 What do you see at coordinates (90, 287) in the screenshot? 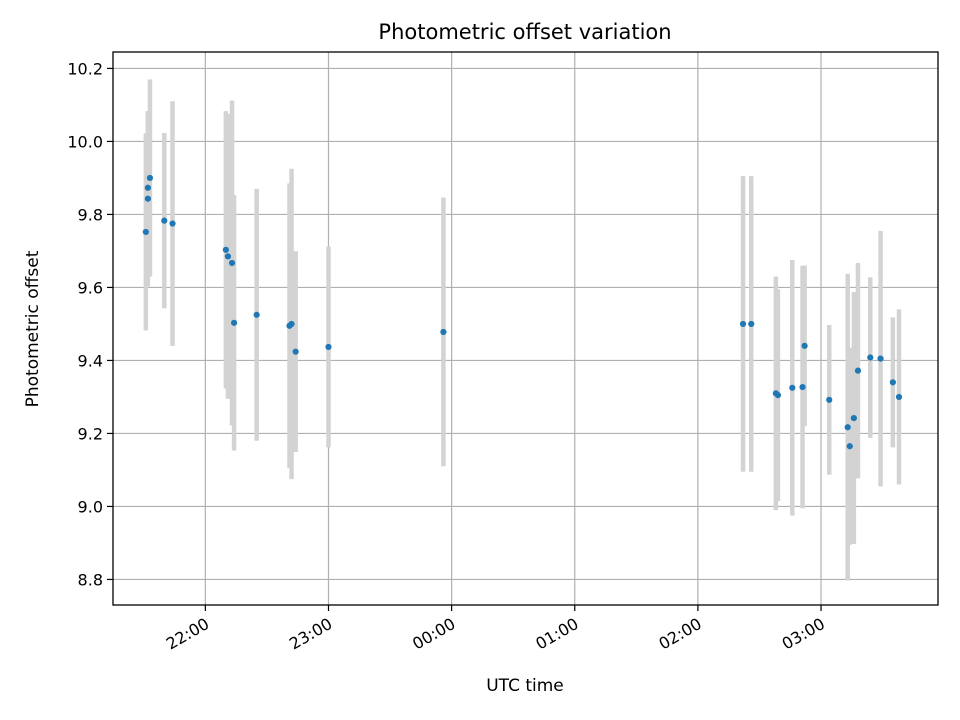
I see `y-tick-label: 9.6` at bounding box center [90, 287].